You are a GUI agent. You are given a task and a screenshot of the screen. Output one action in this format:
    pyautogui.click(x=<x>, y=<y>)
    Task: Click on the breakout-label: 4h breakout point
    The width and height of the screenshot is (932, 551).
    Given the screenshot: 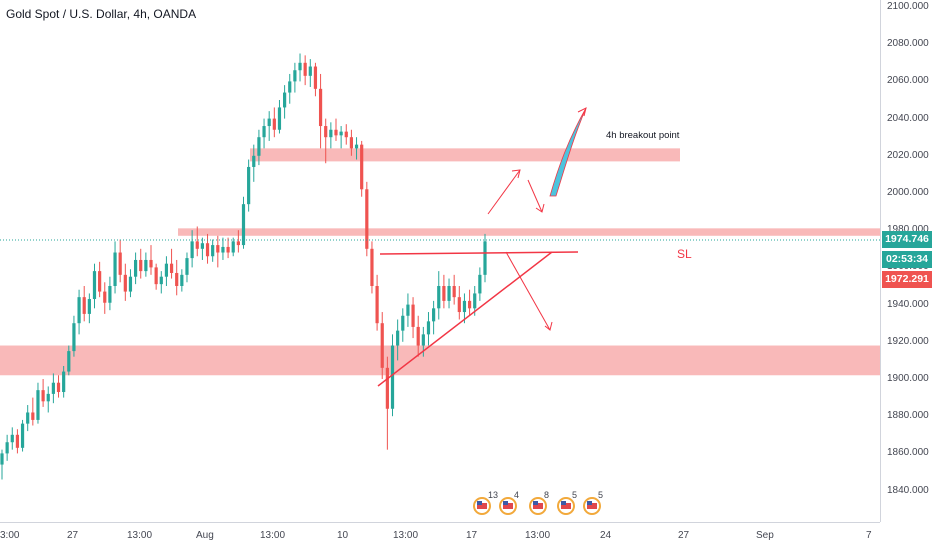 What is the action you would take?
    pyautogui.click(x=643, y=135)
    